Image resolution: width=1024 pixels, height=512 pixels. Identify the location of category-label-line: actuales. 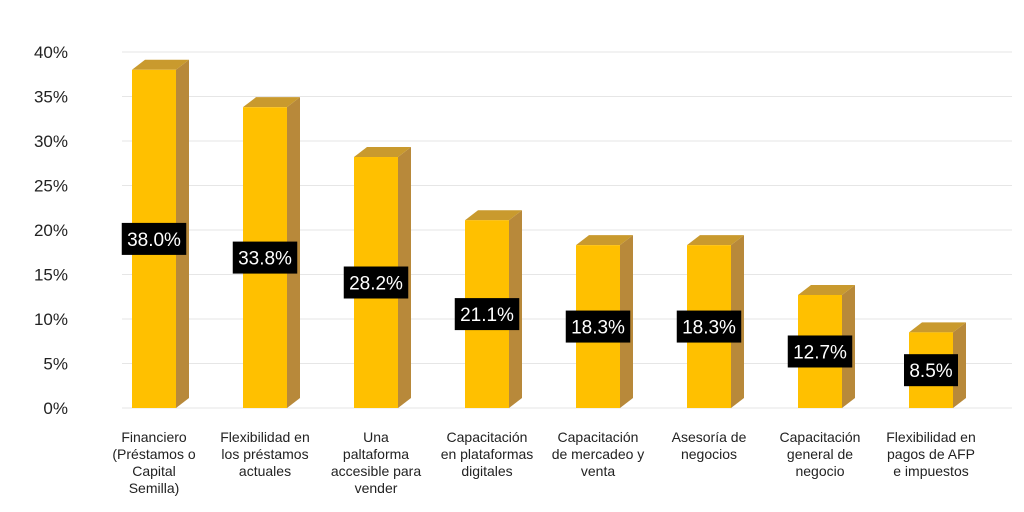
(265, 471).